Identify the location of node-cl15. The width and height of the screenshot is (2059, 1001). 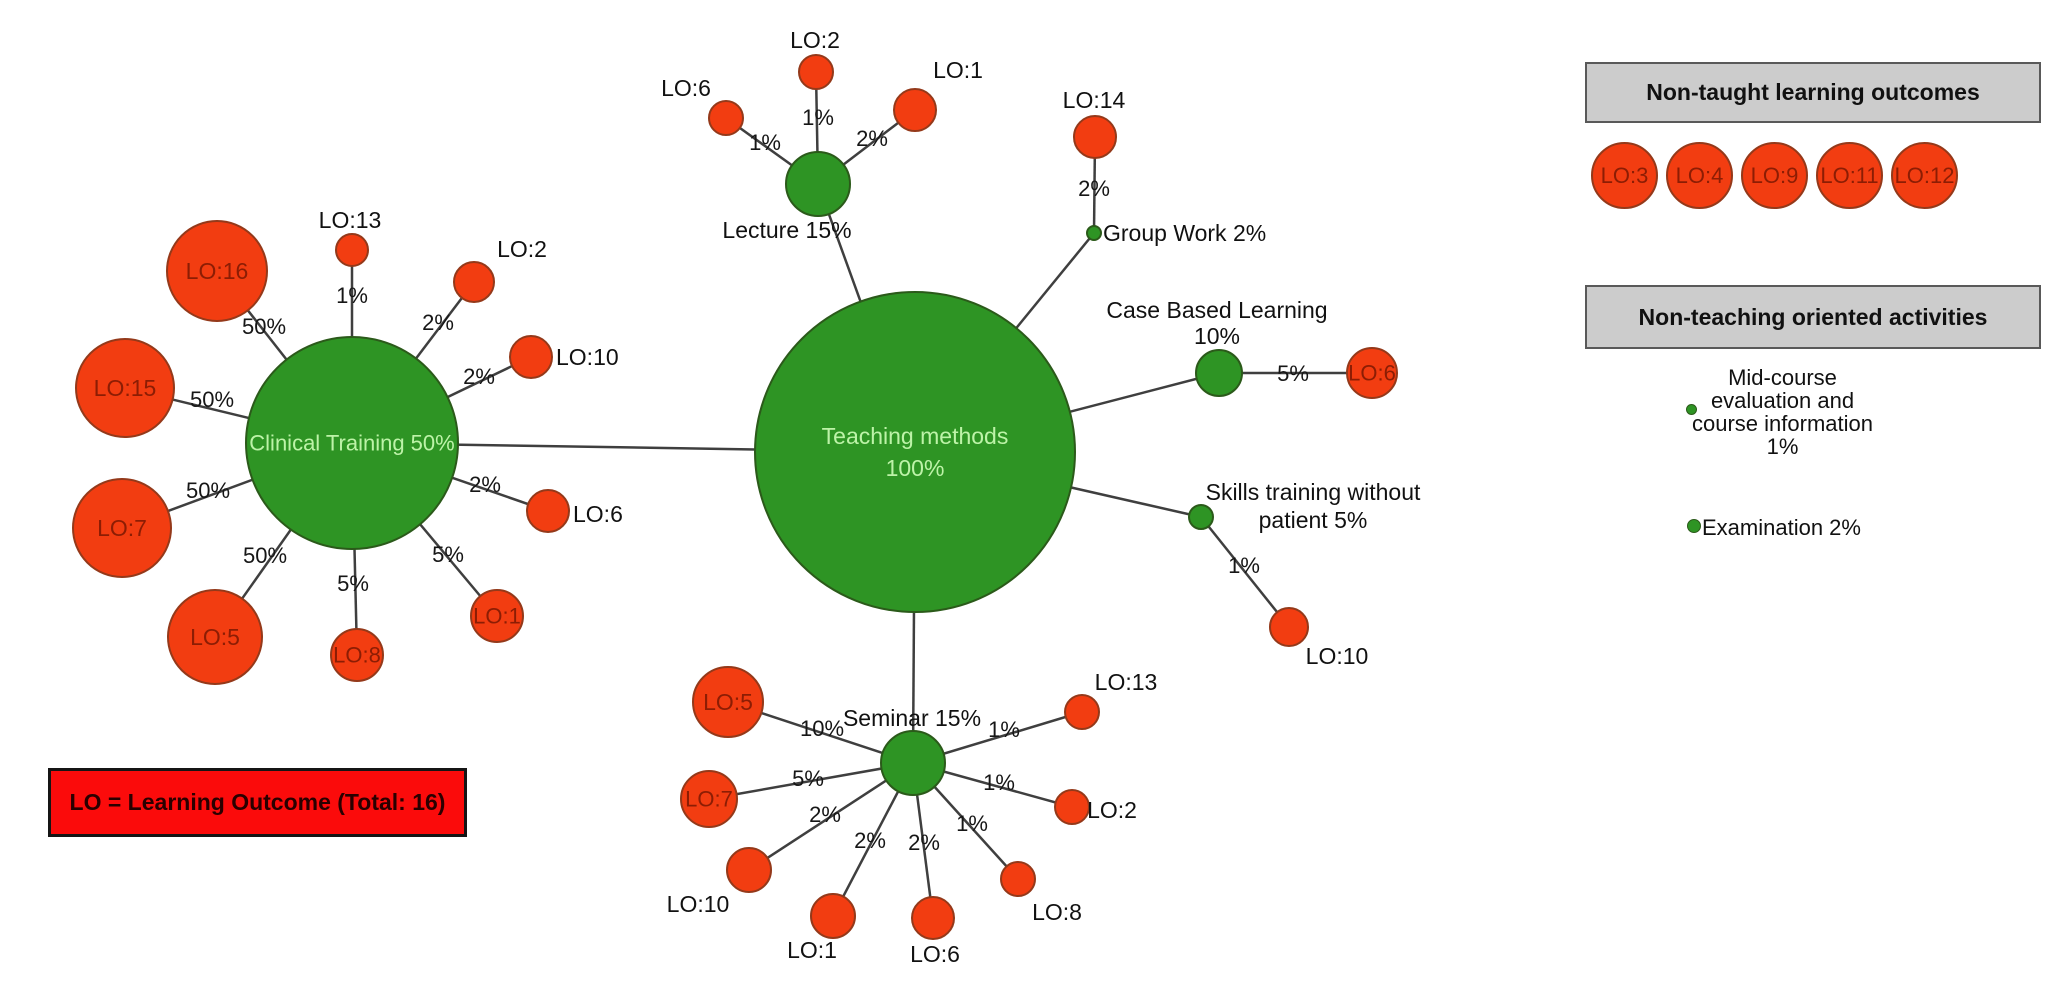
(125, 388).